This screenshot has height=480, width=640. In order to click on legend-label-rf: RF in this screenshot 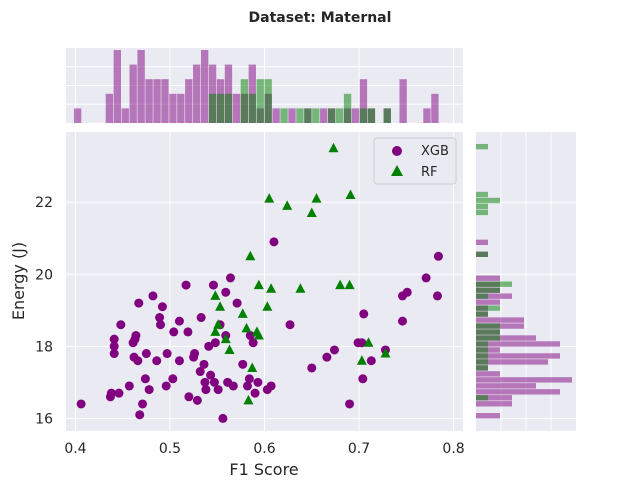, I will do `click(429, 172)`.